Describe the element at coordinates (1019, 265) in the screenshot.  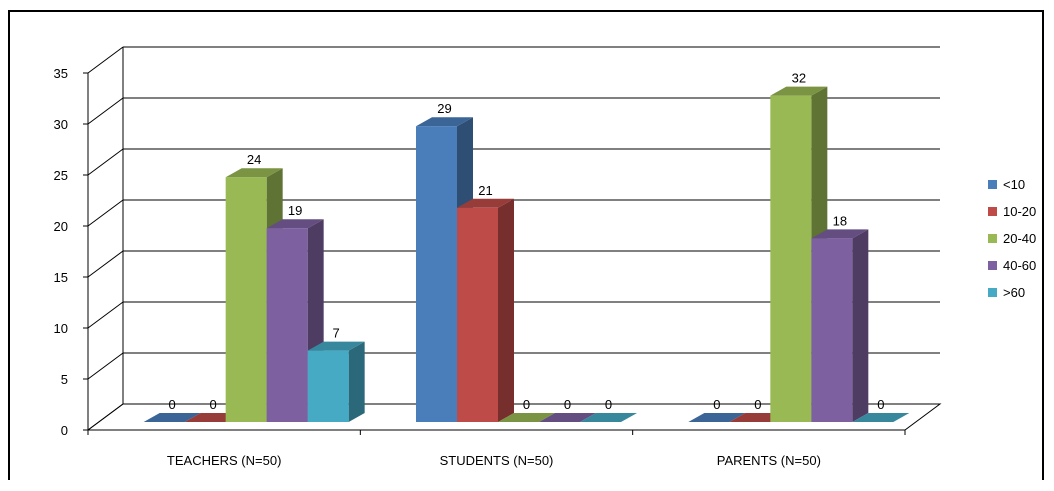
I see `legend-label: 40-60` at that location.